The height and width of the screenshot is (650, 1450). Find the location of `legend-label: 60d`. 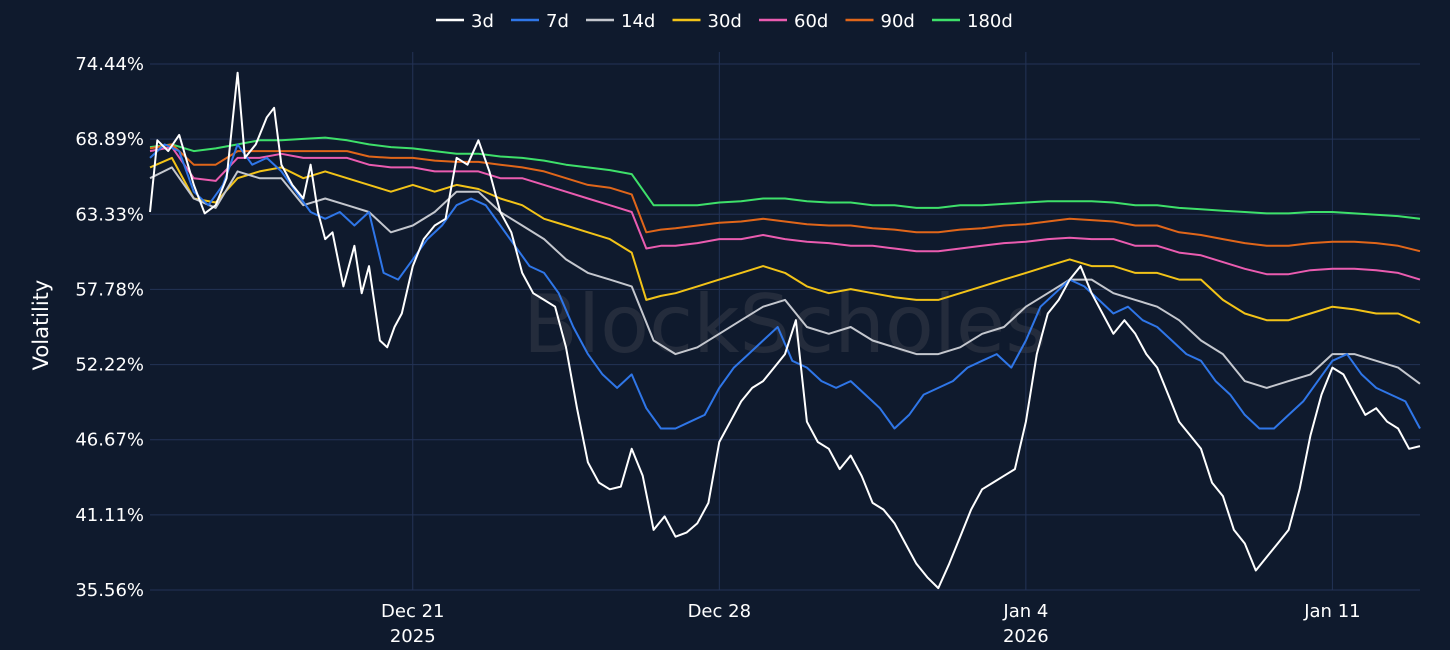

legend-label: 60d is located at coordinates (811, 21).